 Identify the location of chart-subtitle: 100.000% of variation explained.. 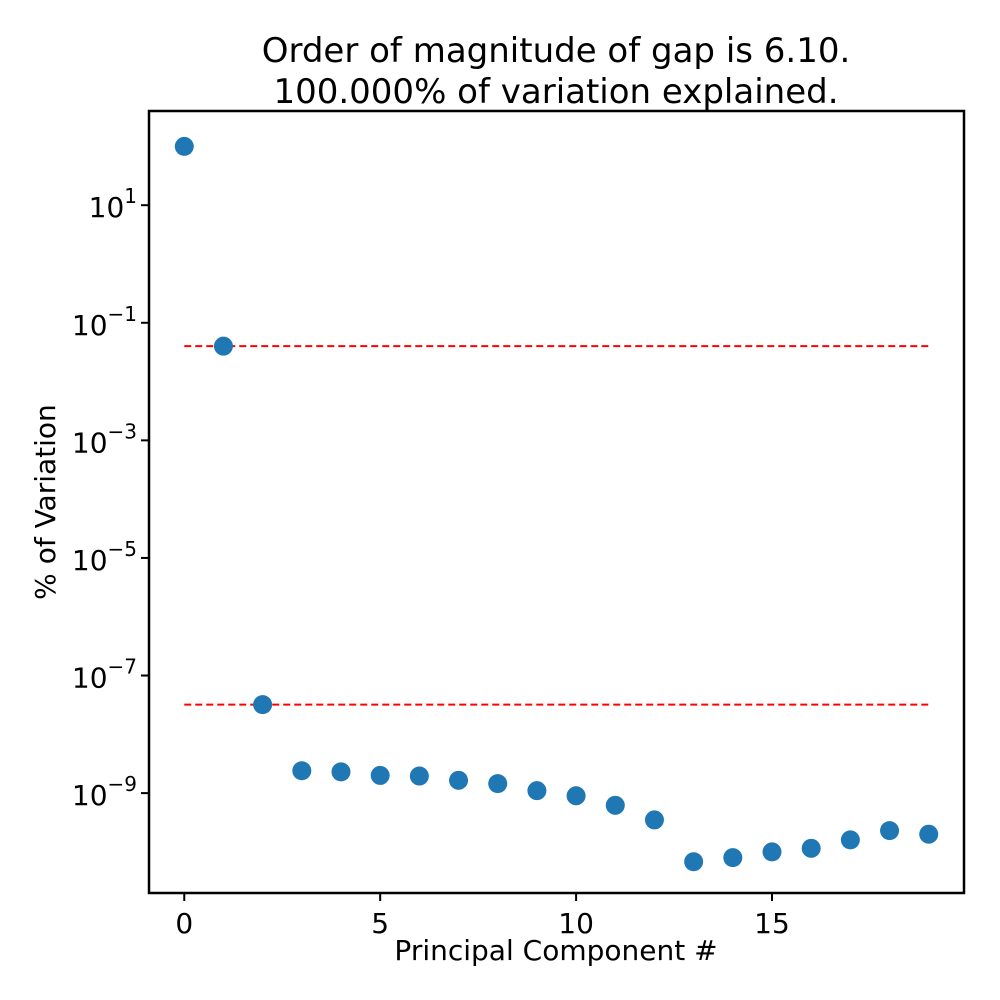
(555, 92).